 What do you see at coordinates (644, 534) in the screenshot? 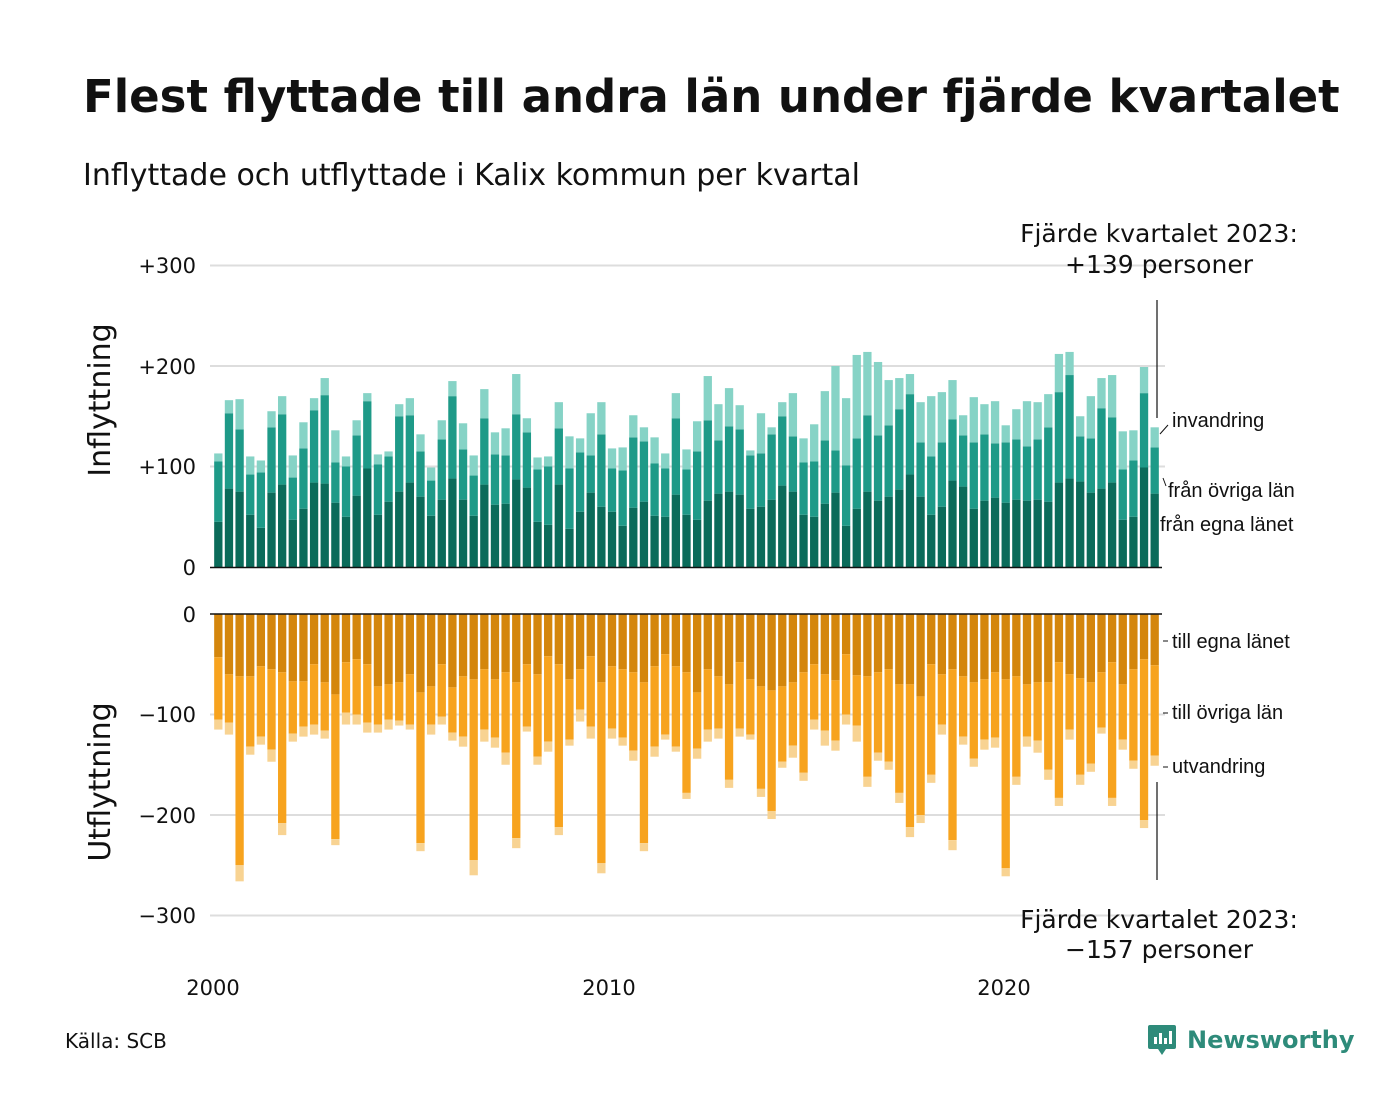
I see `inflow-bar-40-s0` at bounding box center [644, 534].